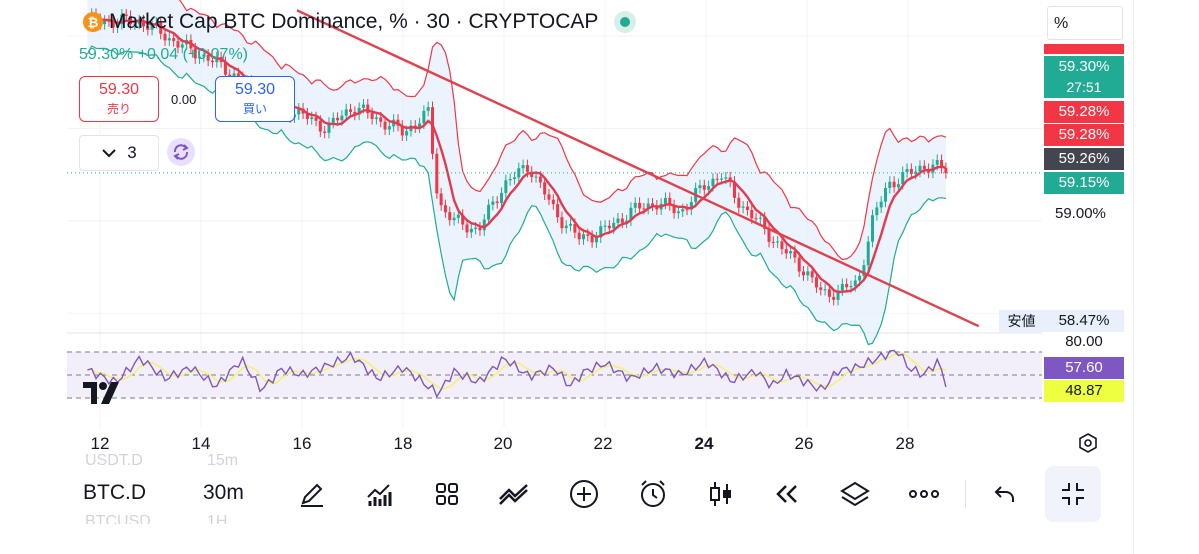 The image size is (1199, 554). I want to click on symbol-button: BTC.D, so click(114, 492).